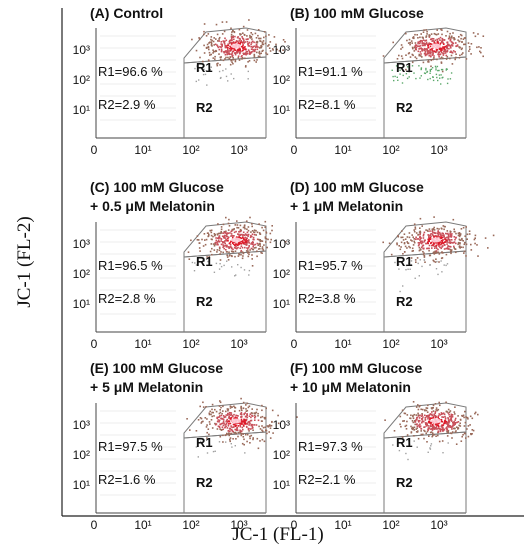 This screenshot has width=528, height=550. Describe the element at coordinates (438, 150) in the screenshot. I see `x-tick-label: 10³` at that location.